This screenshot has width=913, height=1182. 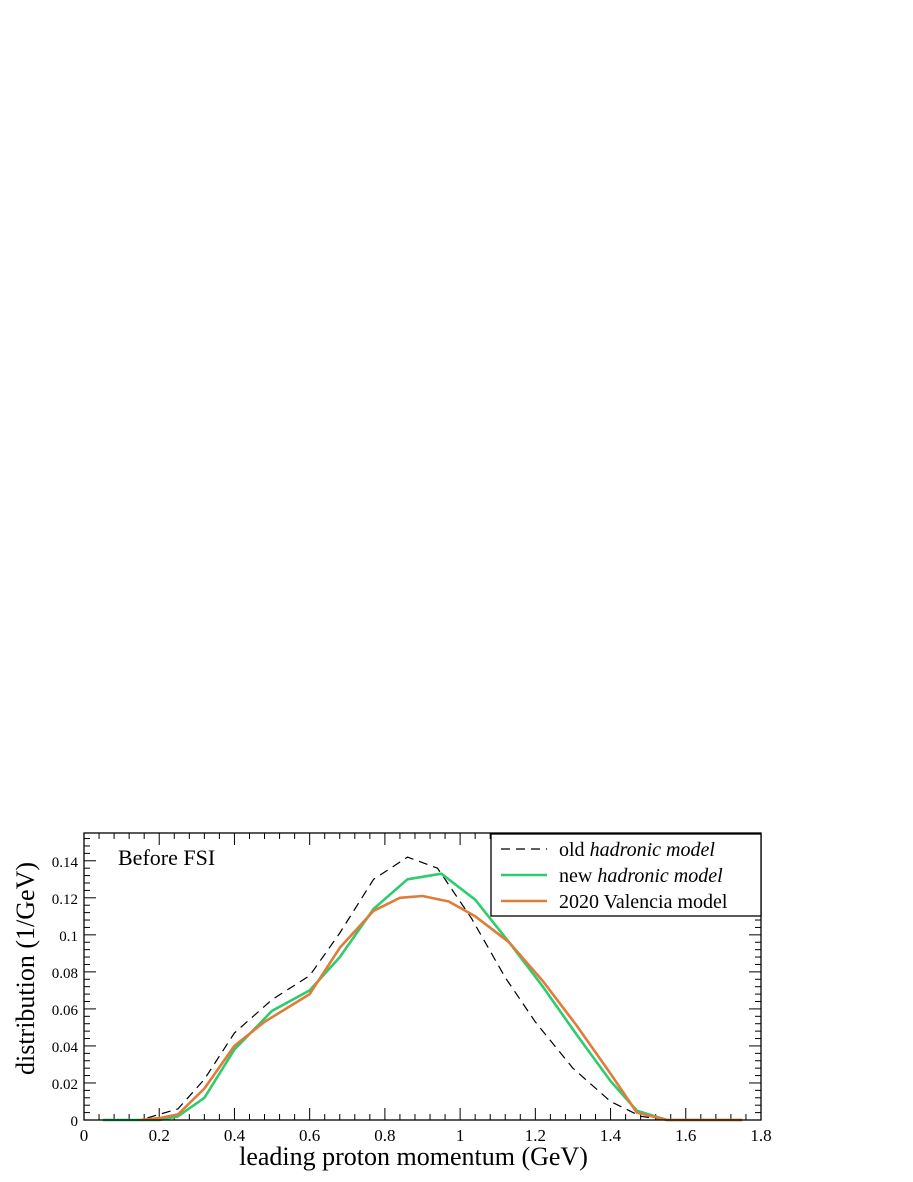 What do you see at coordinates (309, 1135) in the screenshot?
I see `x-tick-label: 0.6` at bounding box center [309, 1135].